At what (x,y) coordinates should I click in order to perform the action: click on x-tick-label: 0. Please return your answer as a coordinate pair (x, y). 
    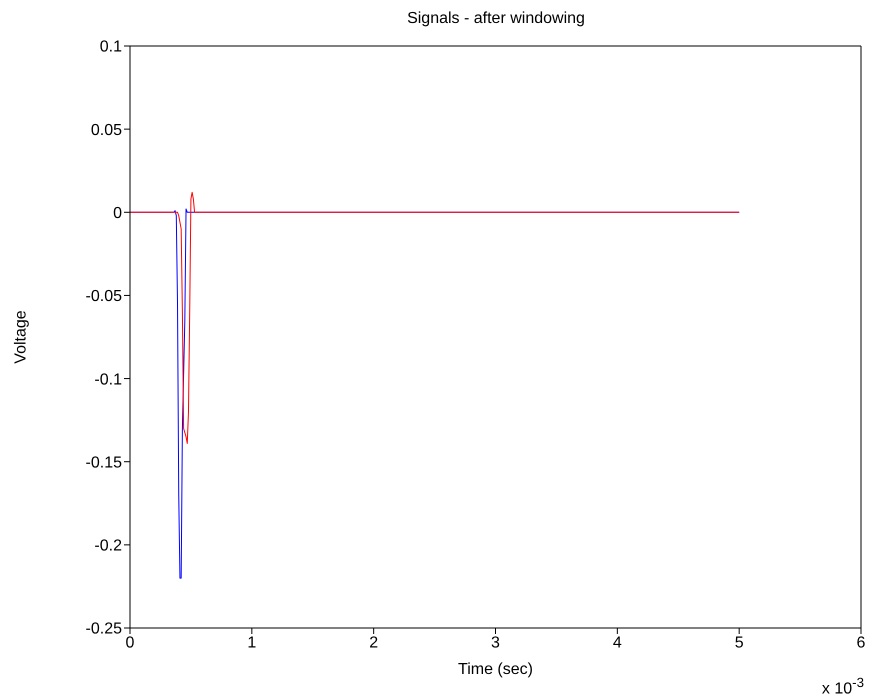
    Looking at the image, I should click on (130, 643).